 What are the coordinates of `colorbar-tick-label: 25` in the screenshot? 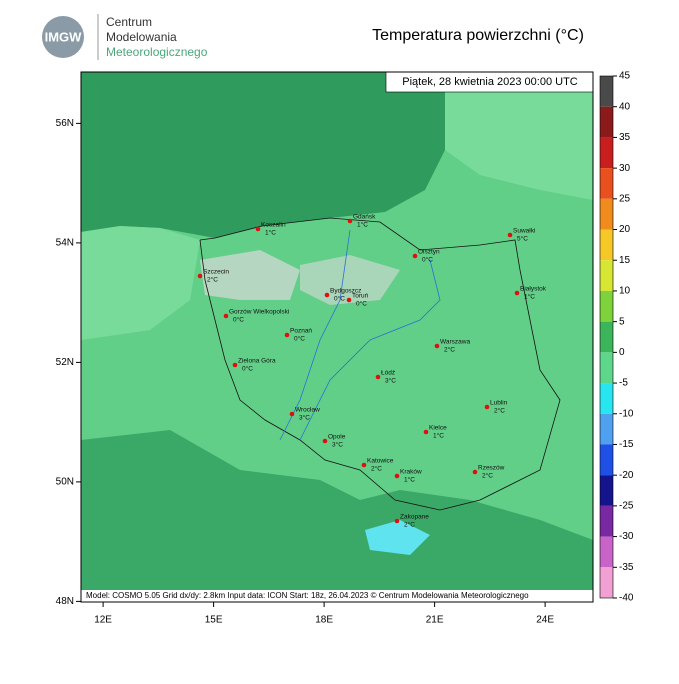 It's located at (625, 198).